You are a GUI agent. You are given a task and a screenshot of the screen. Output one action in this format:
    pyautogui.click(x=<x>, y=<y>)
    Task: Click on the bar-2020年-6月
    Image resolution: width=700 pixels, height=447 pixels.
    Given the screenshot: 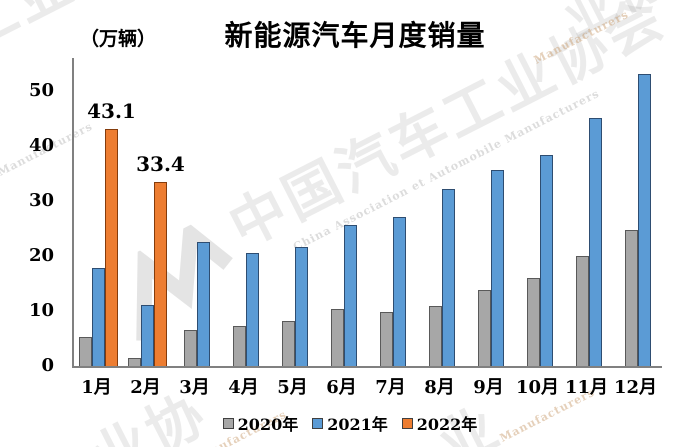 What is the action you would take?
    pyautogui.click(x=337, y=337)
    